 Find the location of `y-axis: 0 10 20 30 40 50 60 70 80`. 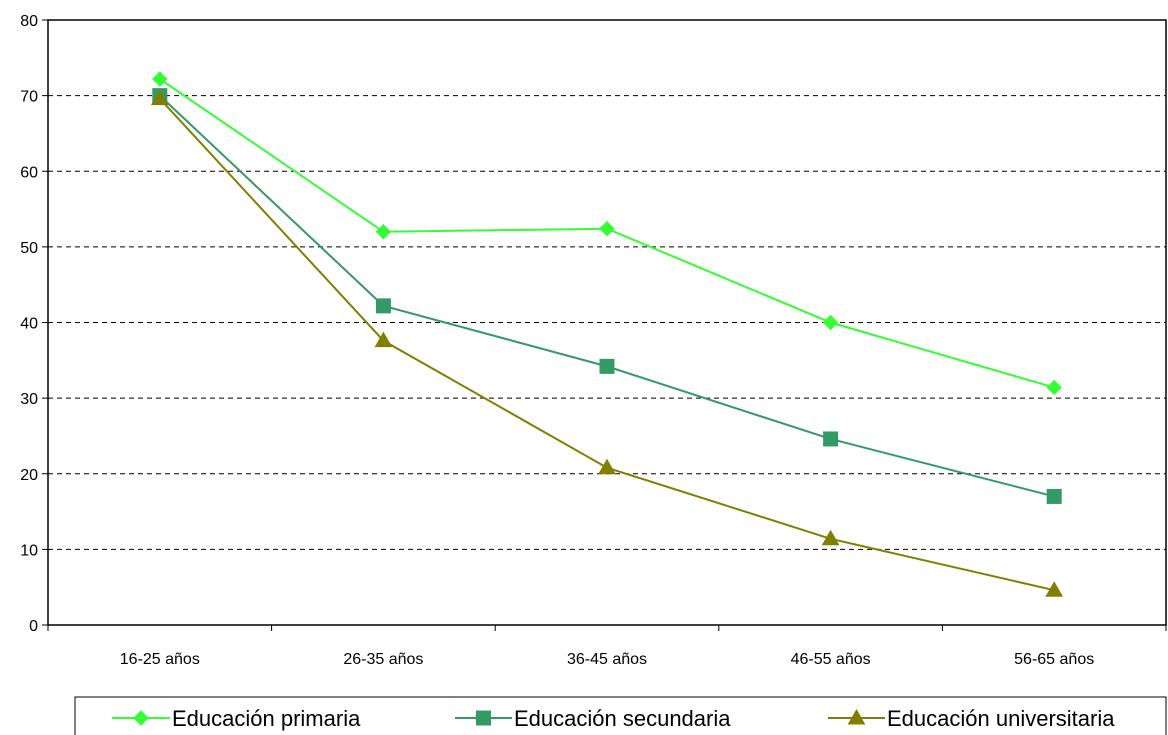

y-axis: 0 10 20 30 40 50 60 70 80 is located at coordinates (34, 324).